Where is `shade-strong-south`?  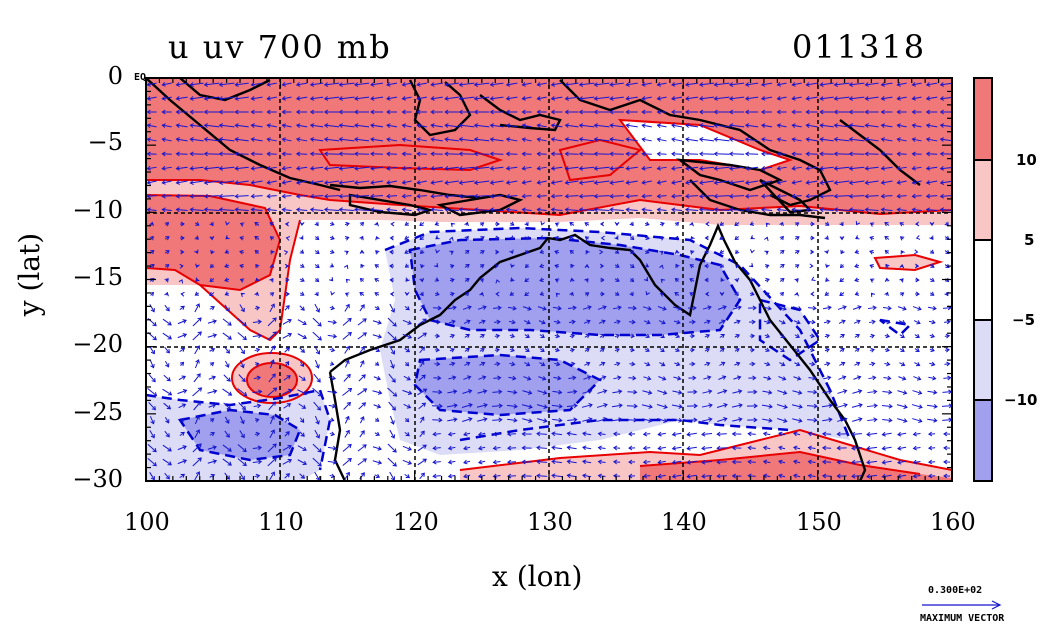
shade-strong-south is located at coordinates (796, 466).